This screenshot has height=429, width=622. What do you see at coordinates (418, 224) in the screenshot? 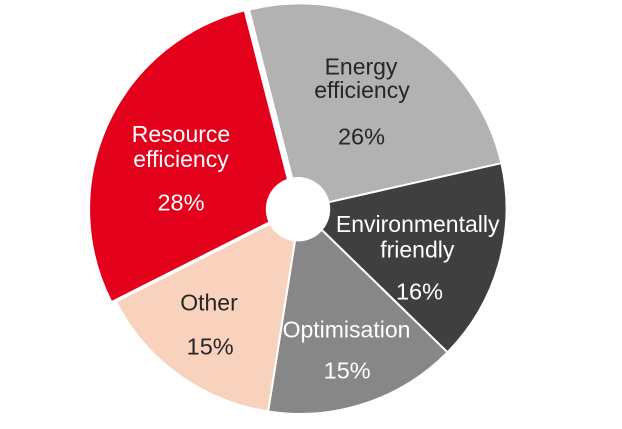
I see `svg-text: Environmentally` at bounding box center [418, 224].